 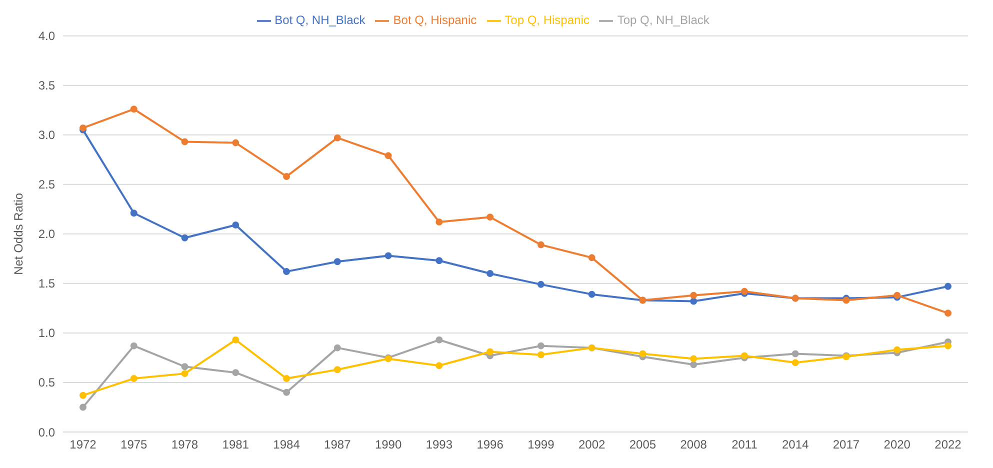 What do you see at coordinates (47, 135) in the screenshot?
I see `y-tick-label: 3.0` at bounding box center [47, 135].